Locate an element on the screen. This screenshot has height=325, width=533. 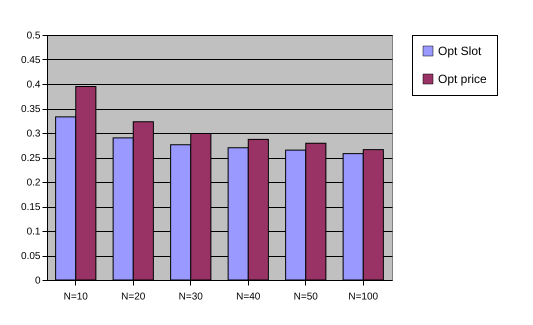
y-tick-label: 0.45 is located at coordinates (31, 60).